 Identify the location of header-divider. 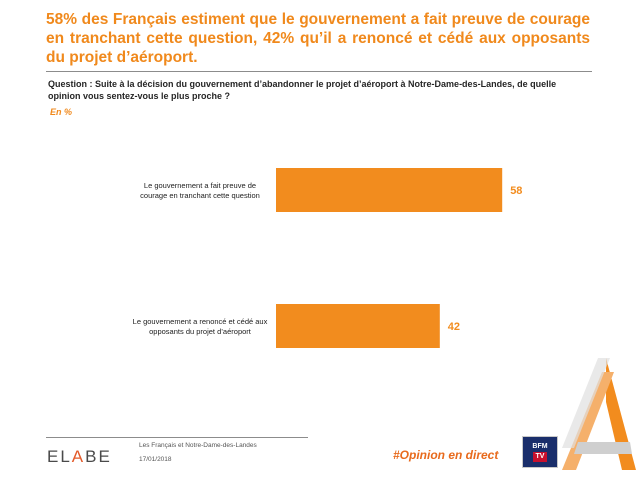
(319, 71).